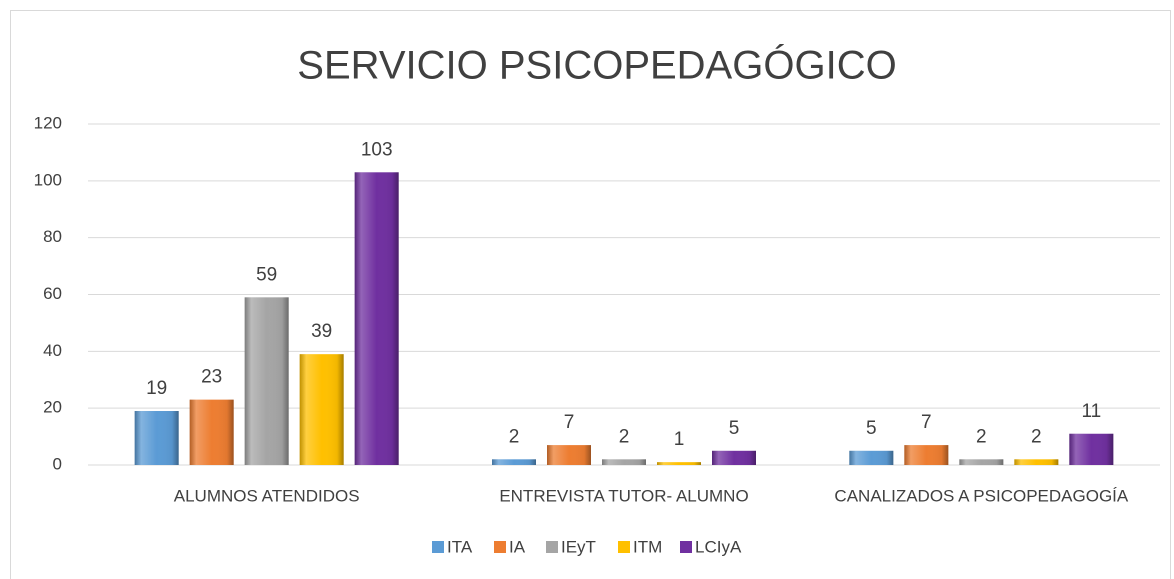 This screenshot has width=1174, height=579. Describe the element at coordinates (48, 179) in the screenshot. I see `y-tick-label: 100` at that location.